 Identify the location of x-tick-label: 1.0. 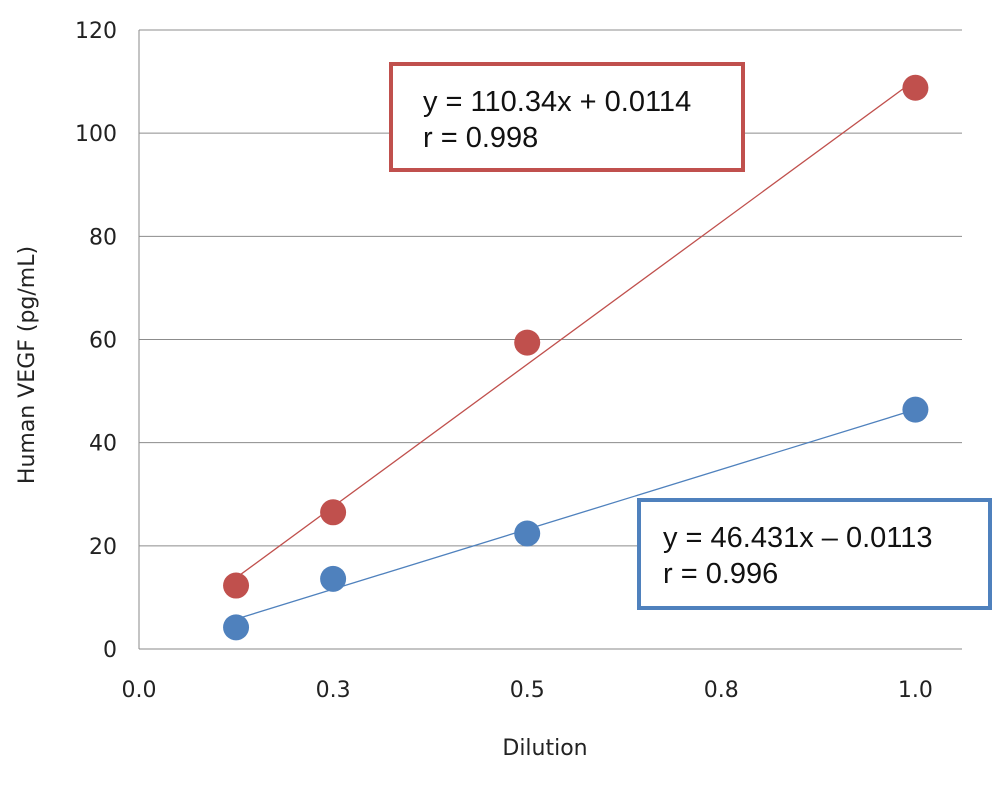
(915, 690).